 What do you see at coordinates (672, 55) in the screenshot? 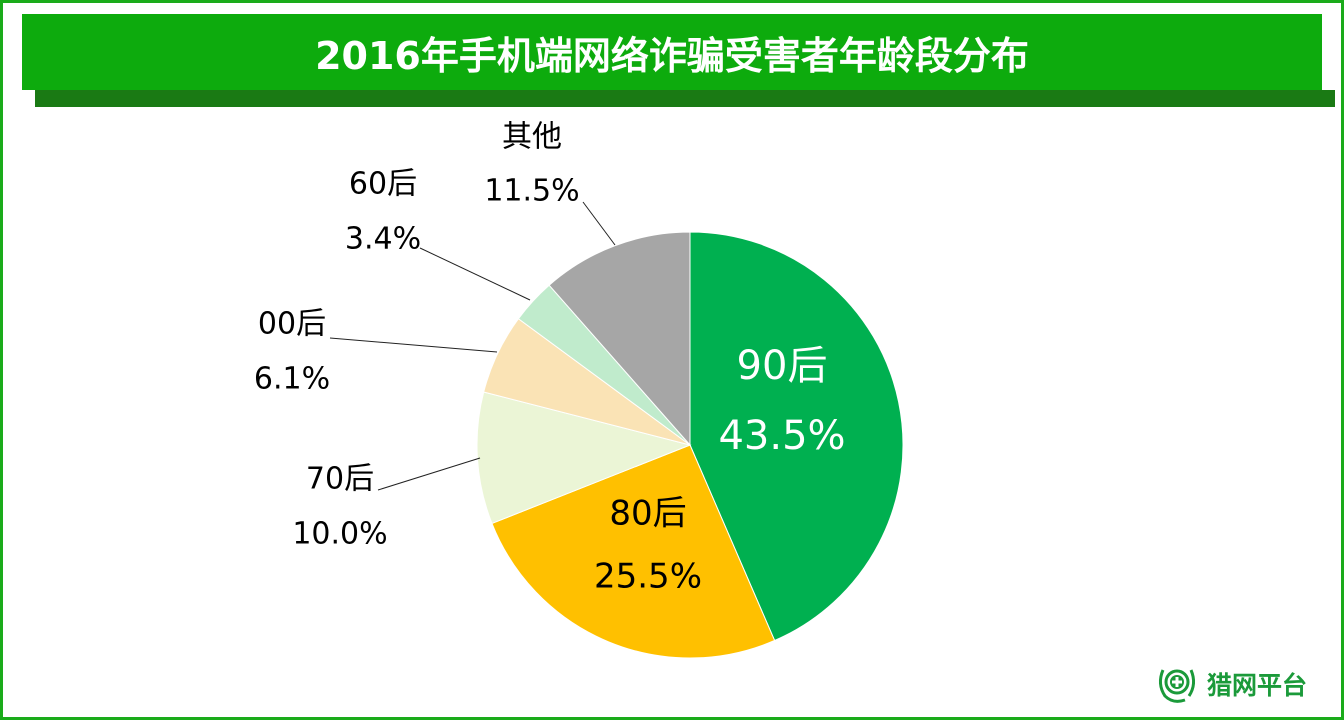
I see `chart-title: 2016年手机端网络诈骗受害者年龄段分布` at bounding box center [672, 55].